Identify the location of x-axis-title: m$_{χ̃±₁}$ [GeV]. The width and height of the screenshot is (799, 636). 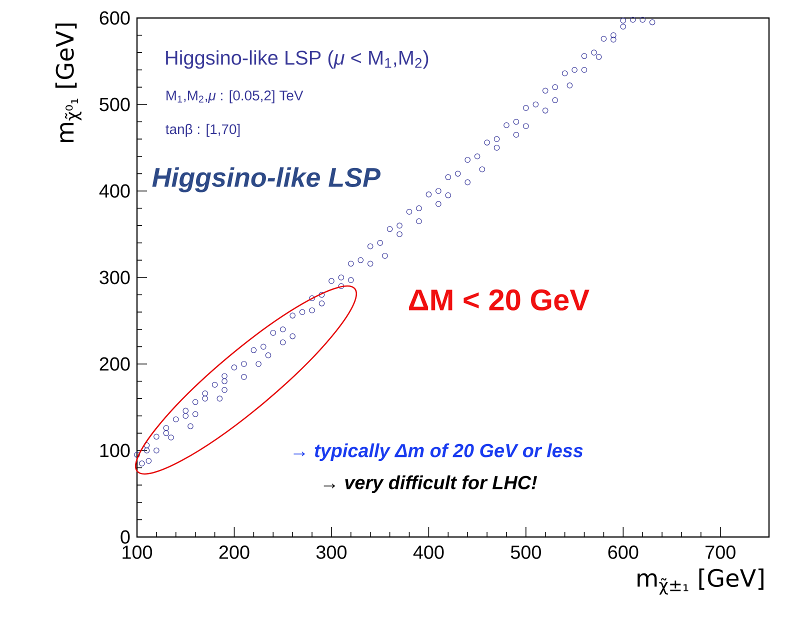
(701, 581).